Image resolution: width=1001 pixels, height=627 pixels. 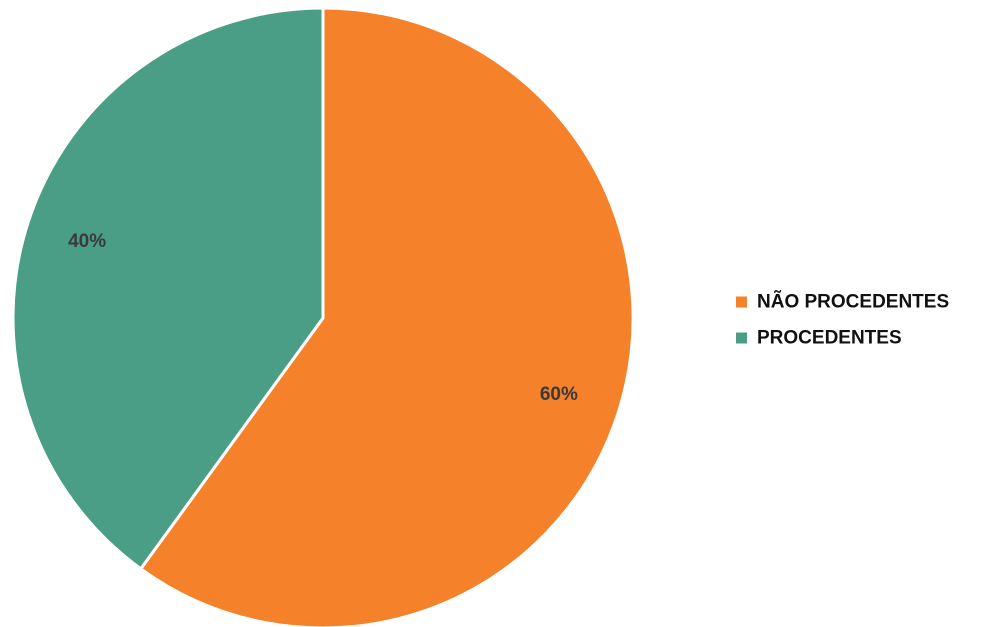 I want to click on legend: NÃO PROCEDENTES PROCEDENTES, so click(x=842, y=320).